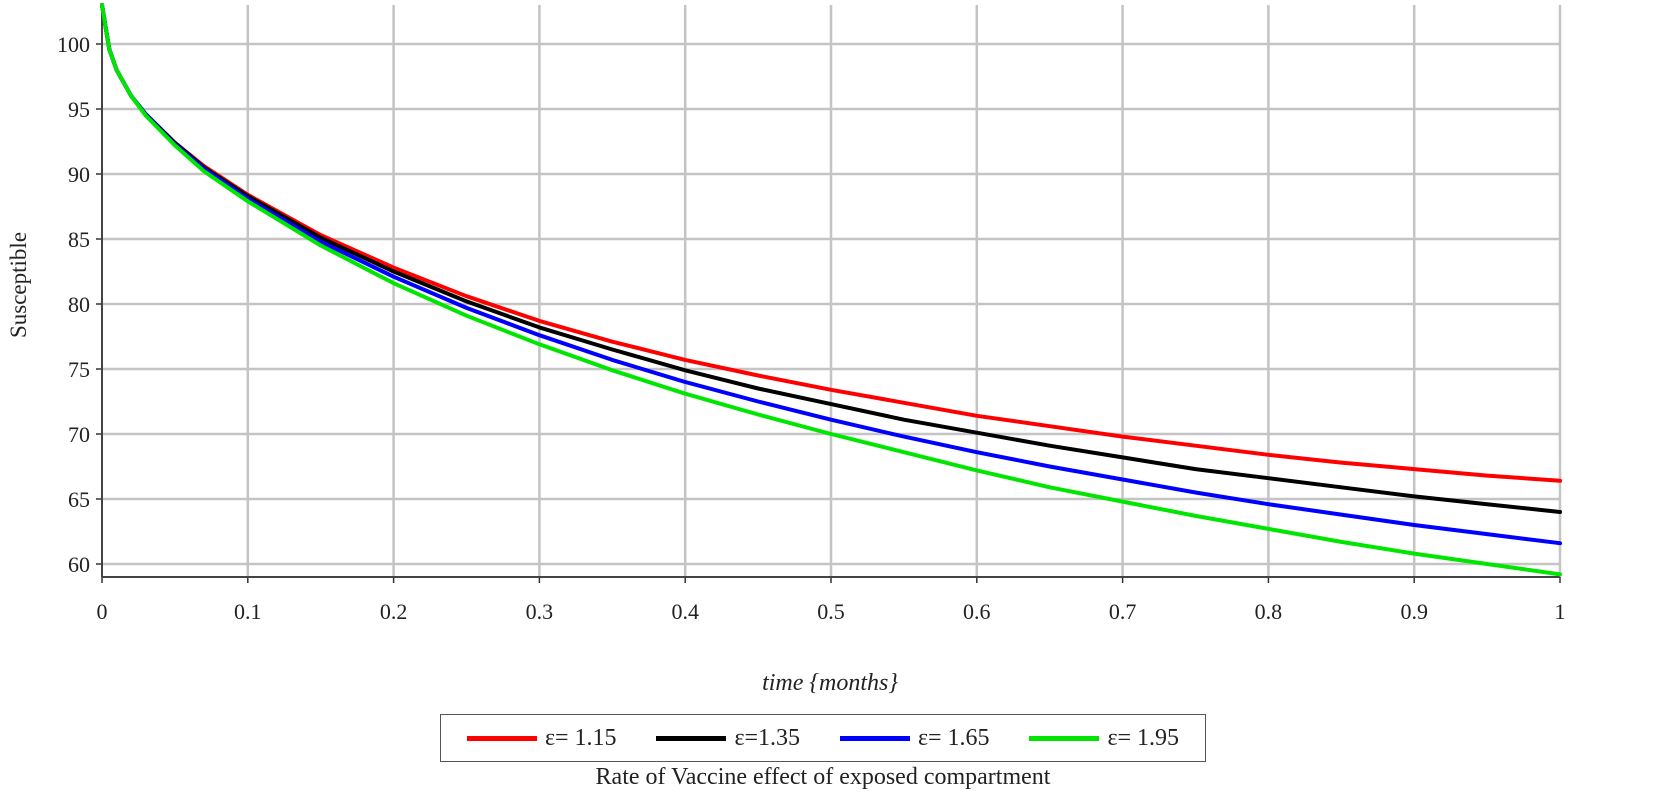 The height and width of the screenshot is (801, 1660). What do you see at coordinates (1560, 611) in the screenshot?
I see `x-tick-label: 1` at bounding box center [1560, 611].